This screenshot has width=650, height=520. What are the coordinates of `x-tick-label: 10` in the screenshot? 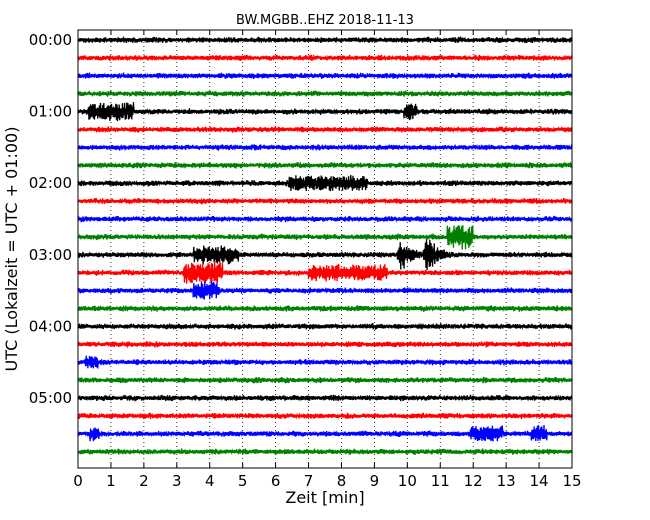 It's located at (407, 481).